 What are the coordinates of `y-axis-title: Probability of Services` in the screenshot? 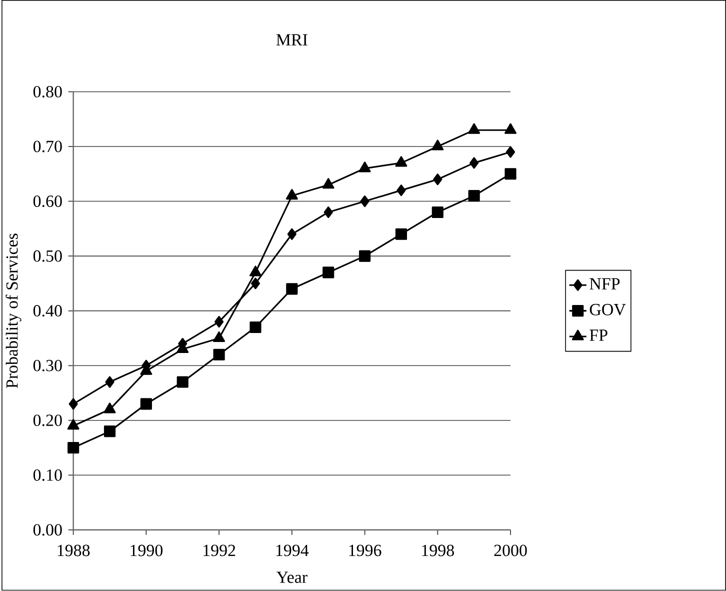 It's located at (14, 311).